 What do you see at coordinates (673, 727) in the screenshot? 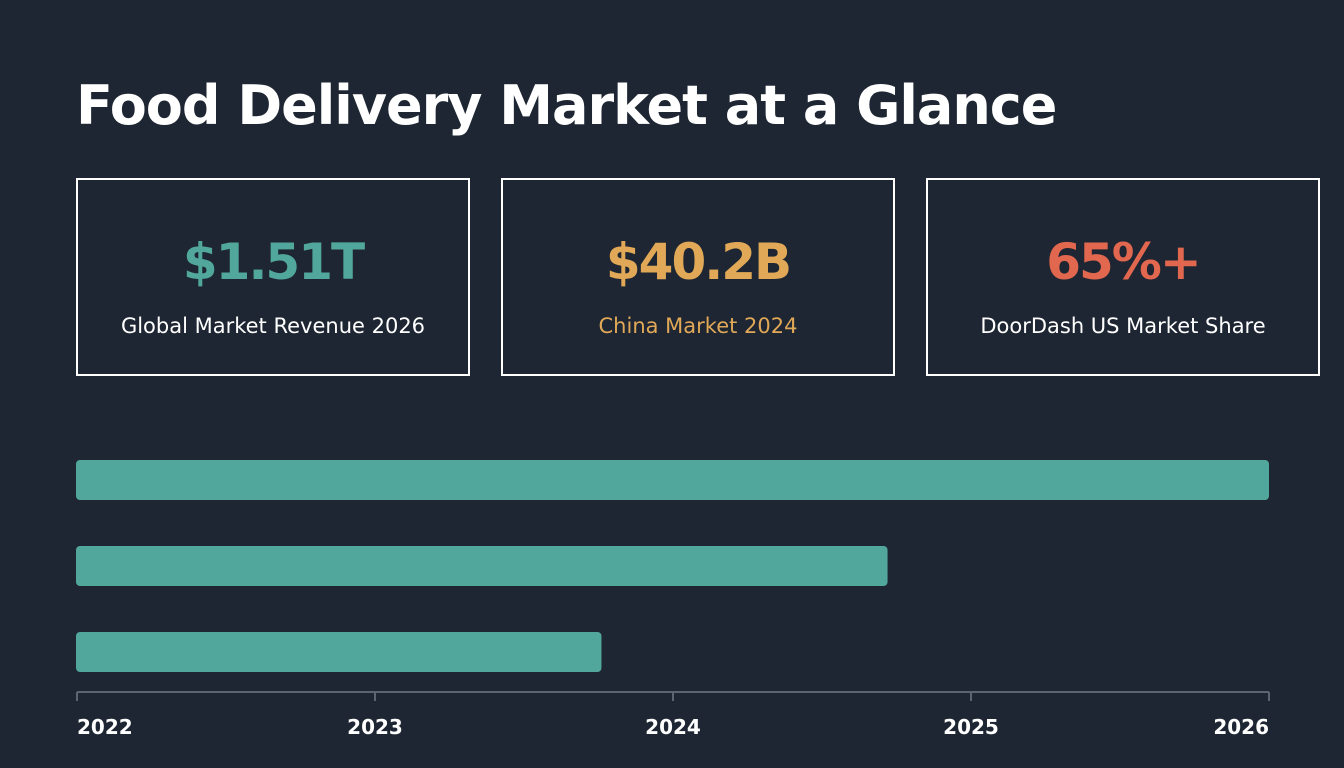
I see `x-tick-label-2024: 2024` at bounding box center [673, 727].